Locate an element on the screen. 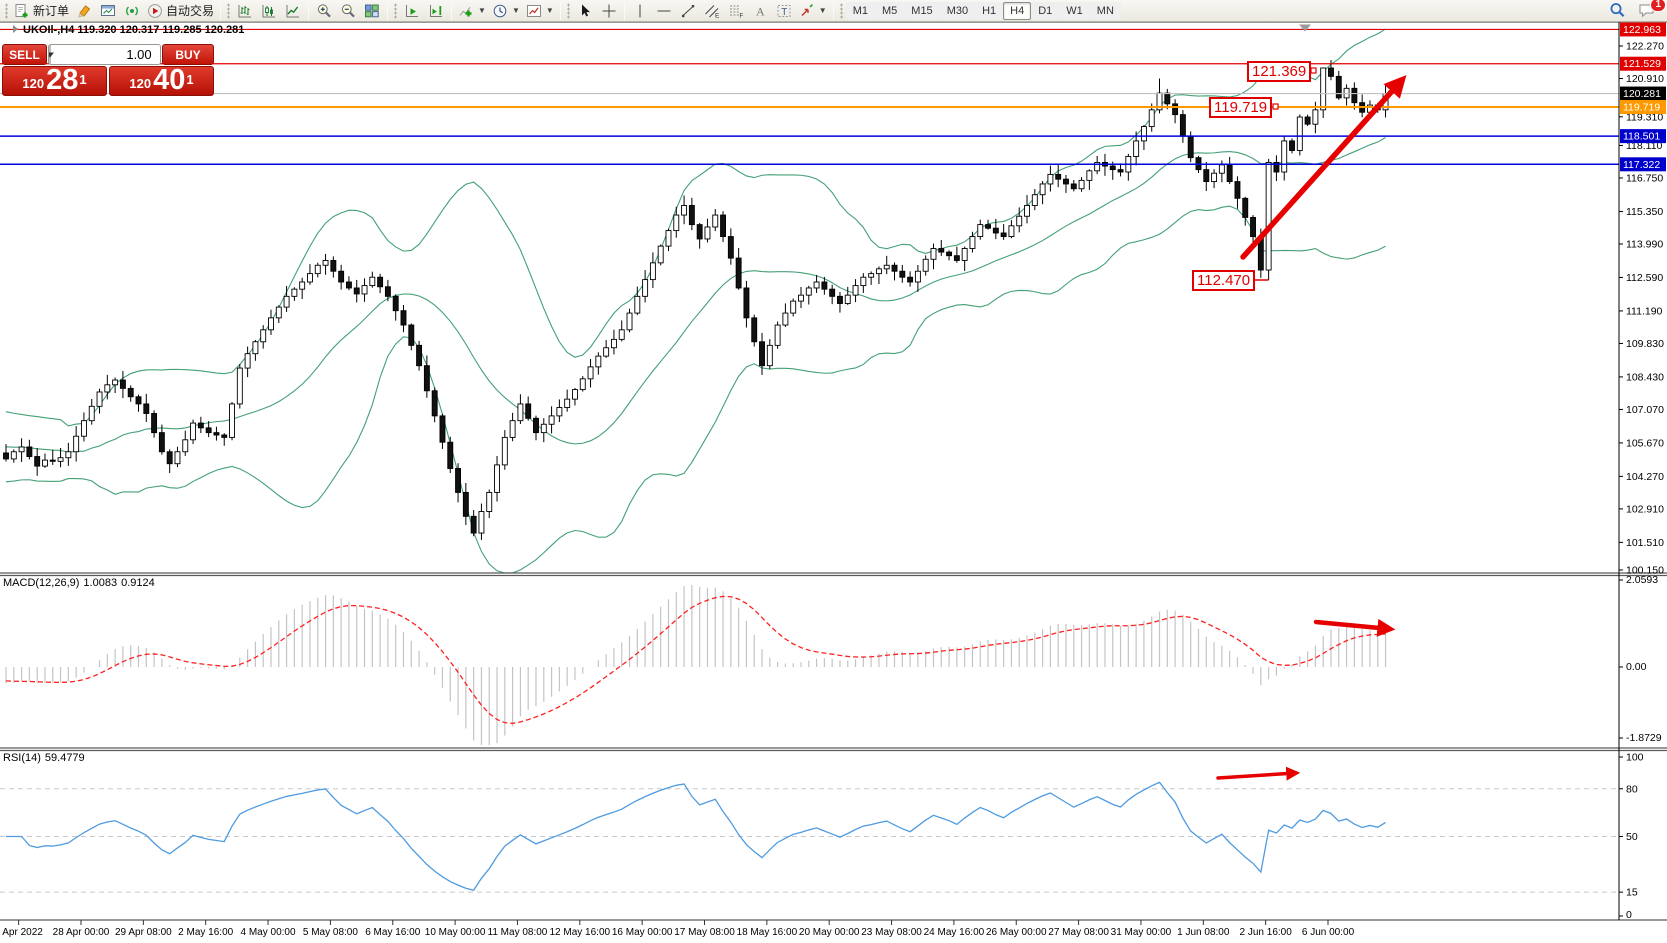  svg-text: 100.150 is located at coordinates (1645, 571).